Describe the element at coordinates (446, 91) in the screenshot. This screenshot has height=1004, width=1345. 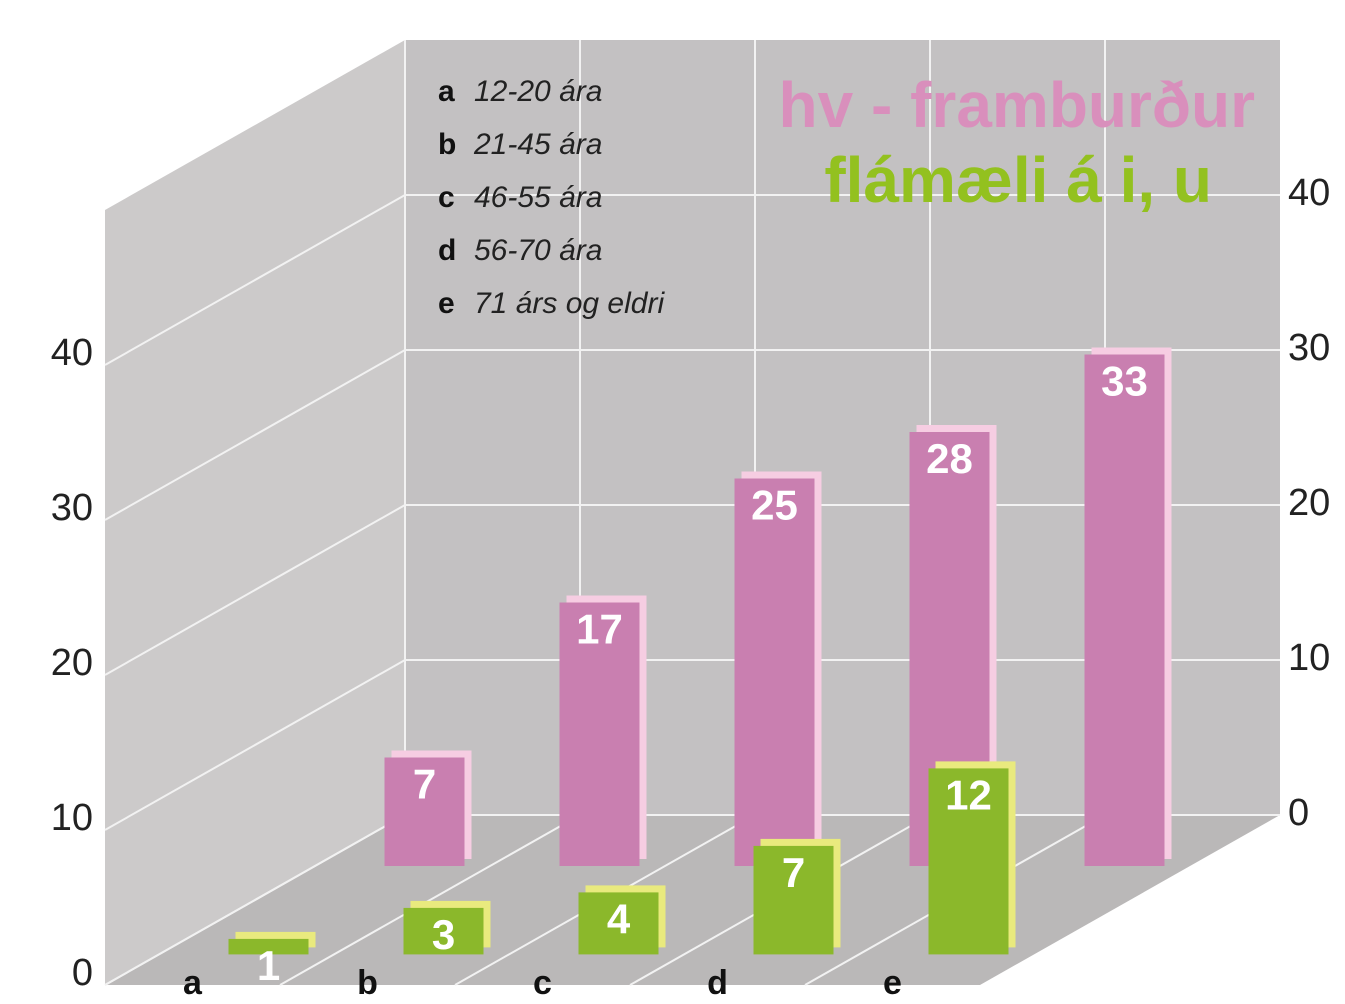
I see `key-letter: a` at that location.